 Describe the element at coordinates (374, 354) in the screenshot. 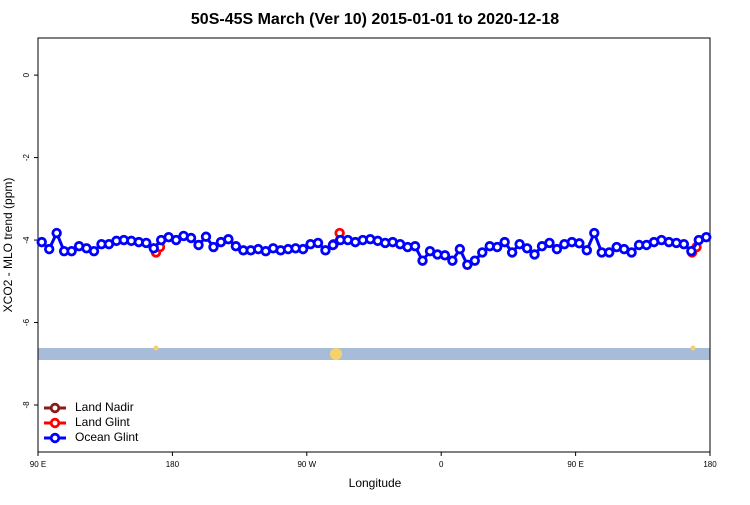

I see `map-strip` at that location.